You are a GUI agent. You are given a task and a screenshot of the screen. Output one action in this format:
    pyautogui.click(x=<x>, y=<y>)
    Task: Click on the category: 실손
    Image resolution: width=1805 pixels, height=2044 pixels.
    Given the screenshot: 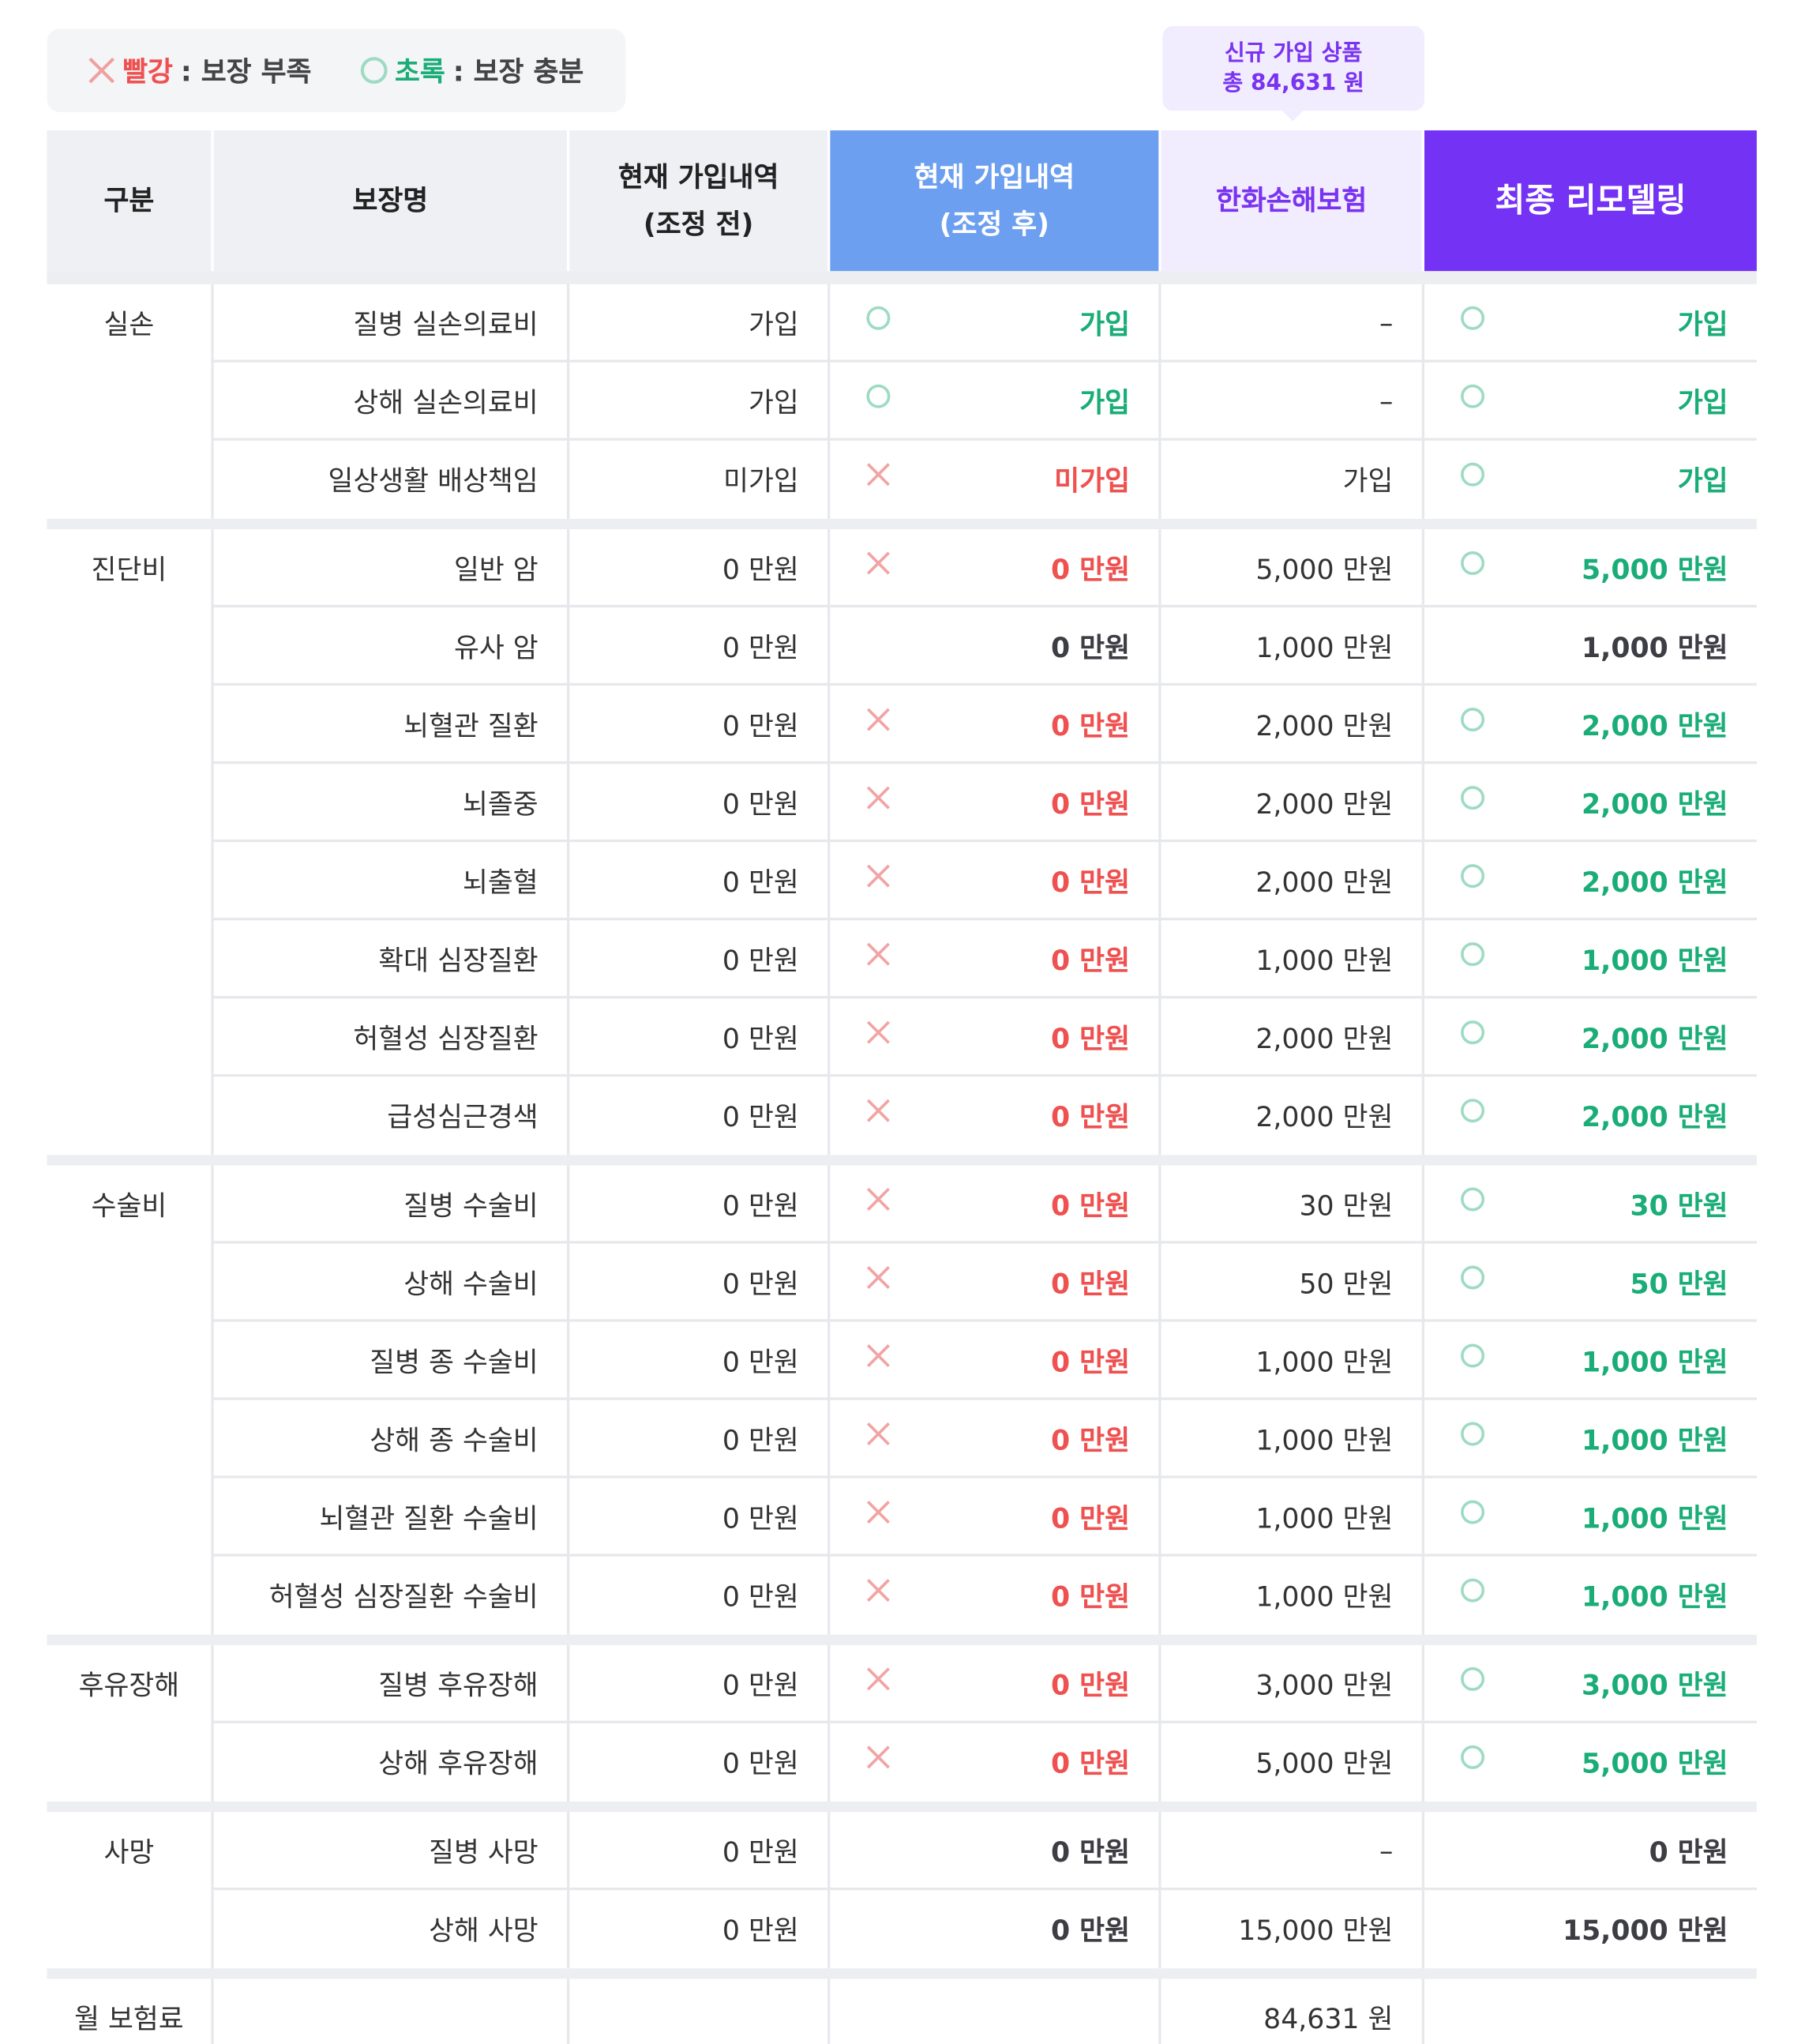 What is the action you would take?
    pyautogui.click(x=129, y=324)
    